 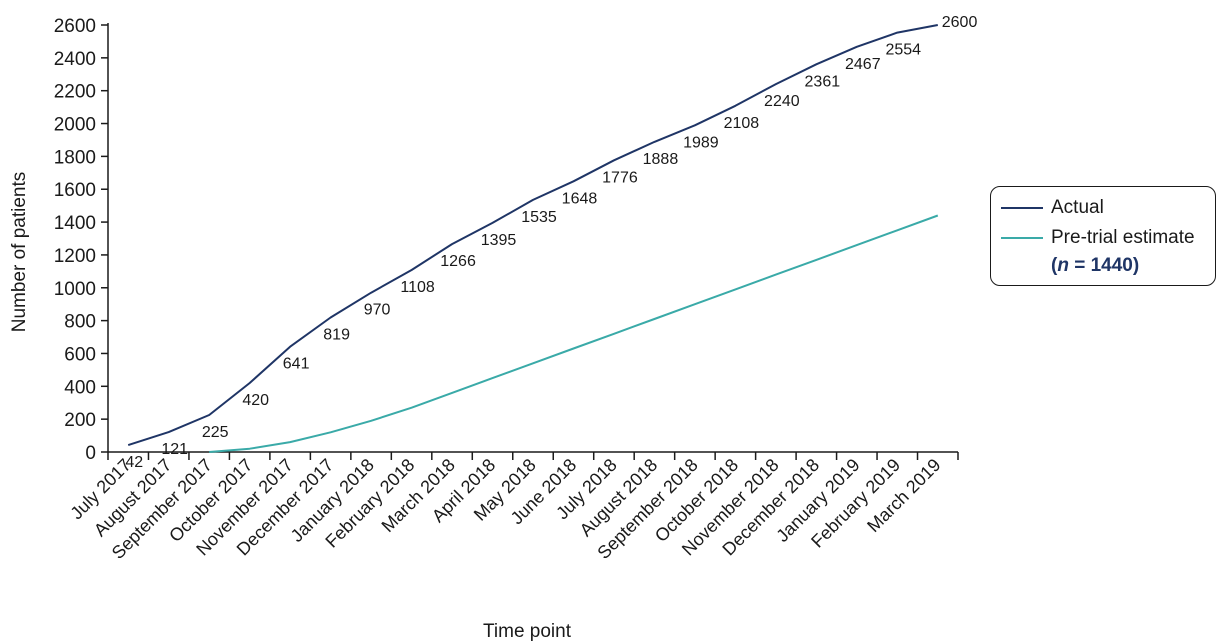 What do you see at coordinates (1054, 265) in the screenshot?
I see `legend-note-prefix: (` at bounding box center [1054, 265].